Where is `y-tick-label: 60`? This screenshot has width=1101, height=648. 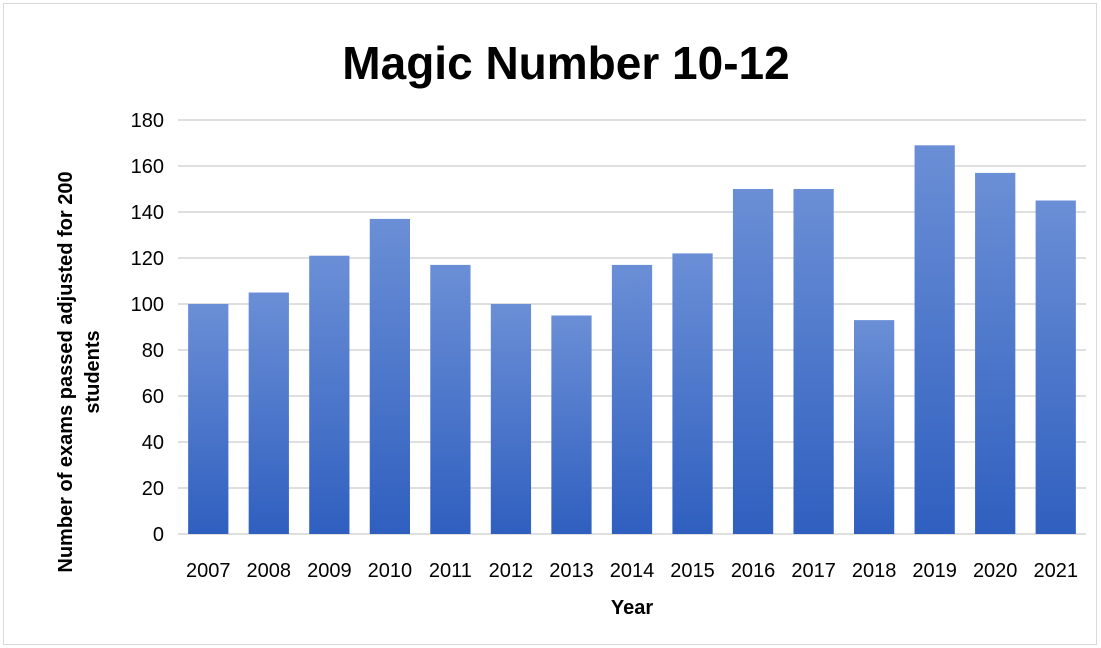
y-tick-label: 60 is located at coordinates (153, 397).